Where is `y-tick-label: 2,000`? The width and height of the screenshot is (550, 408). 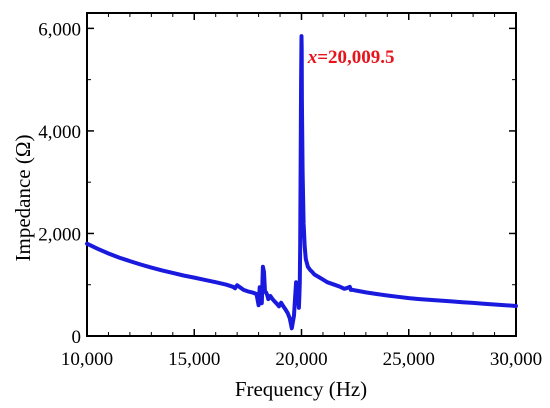 y-tick-label: 2,000 is located at coordinates (59, 234).